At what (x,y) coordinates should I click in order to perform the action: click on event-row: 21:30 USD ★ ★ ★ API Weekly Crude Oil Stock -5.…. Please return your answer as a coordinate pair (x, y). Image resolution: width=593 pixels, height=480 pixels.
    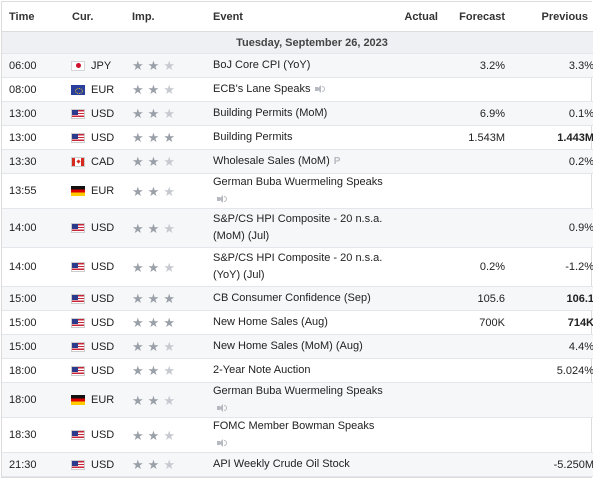
    Looking at the image, I should click on (297, 464).